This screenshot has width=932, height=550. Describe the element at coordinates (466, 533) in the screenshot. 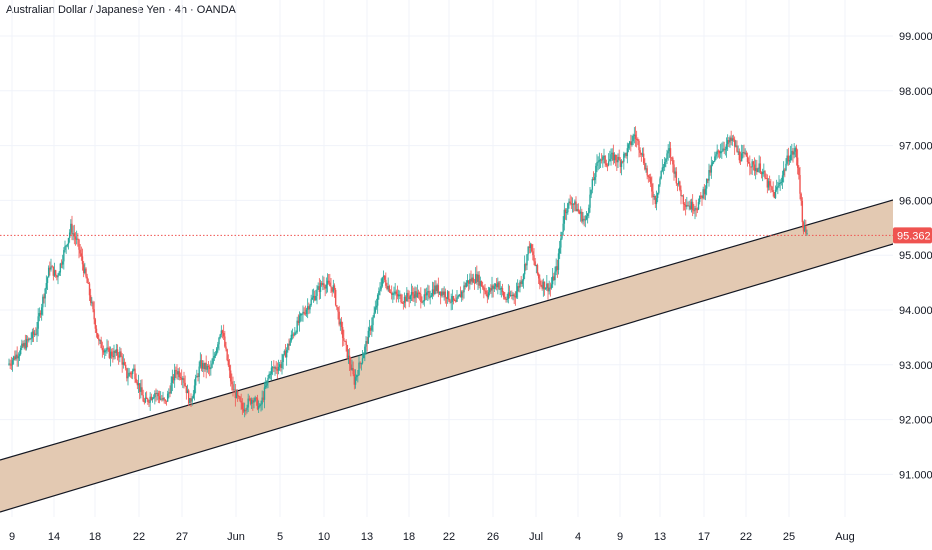

I see `time-axis: 9 14 18 22 27 Jun 5 10 13 18 22 26 Jul 4 9 13 17 22 25 Aug` at that location.